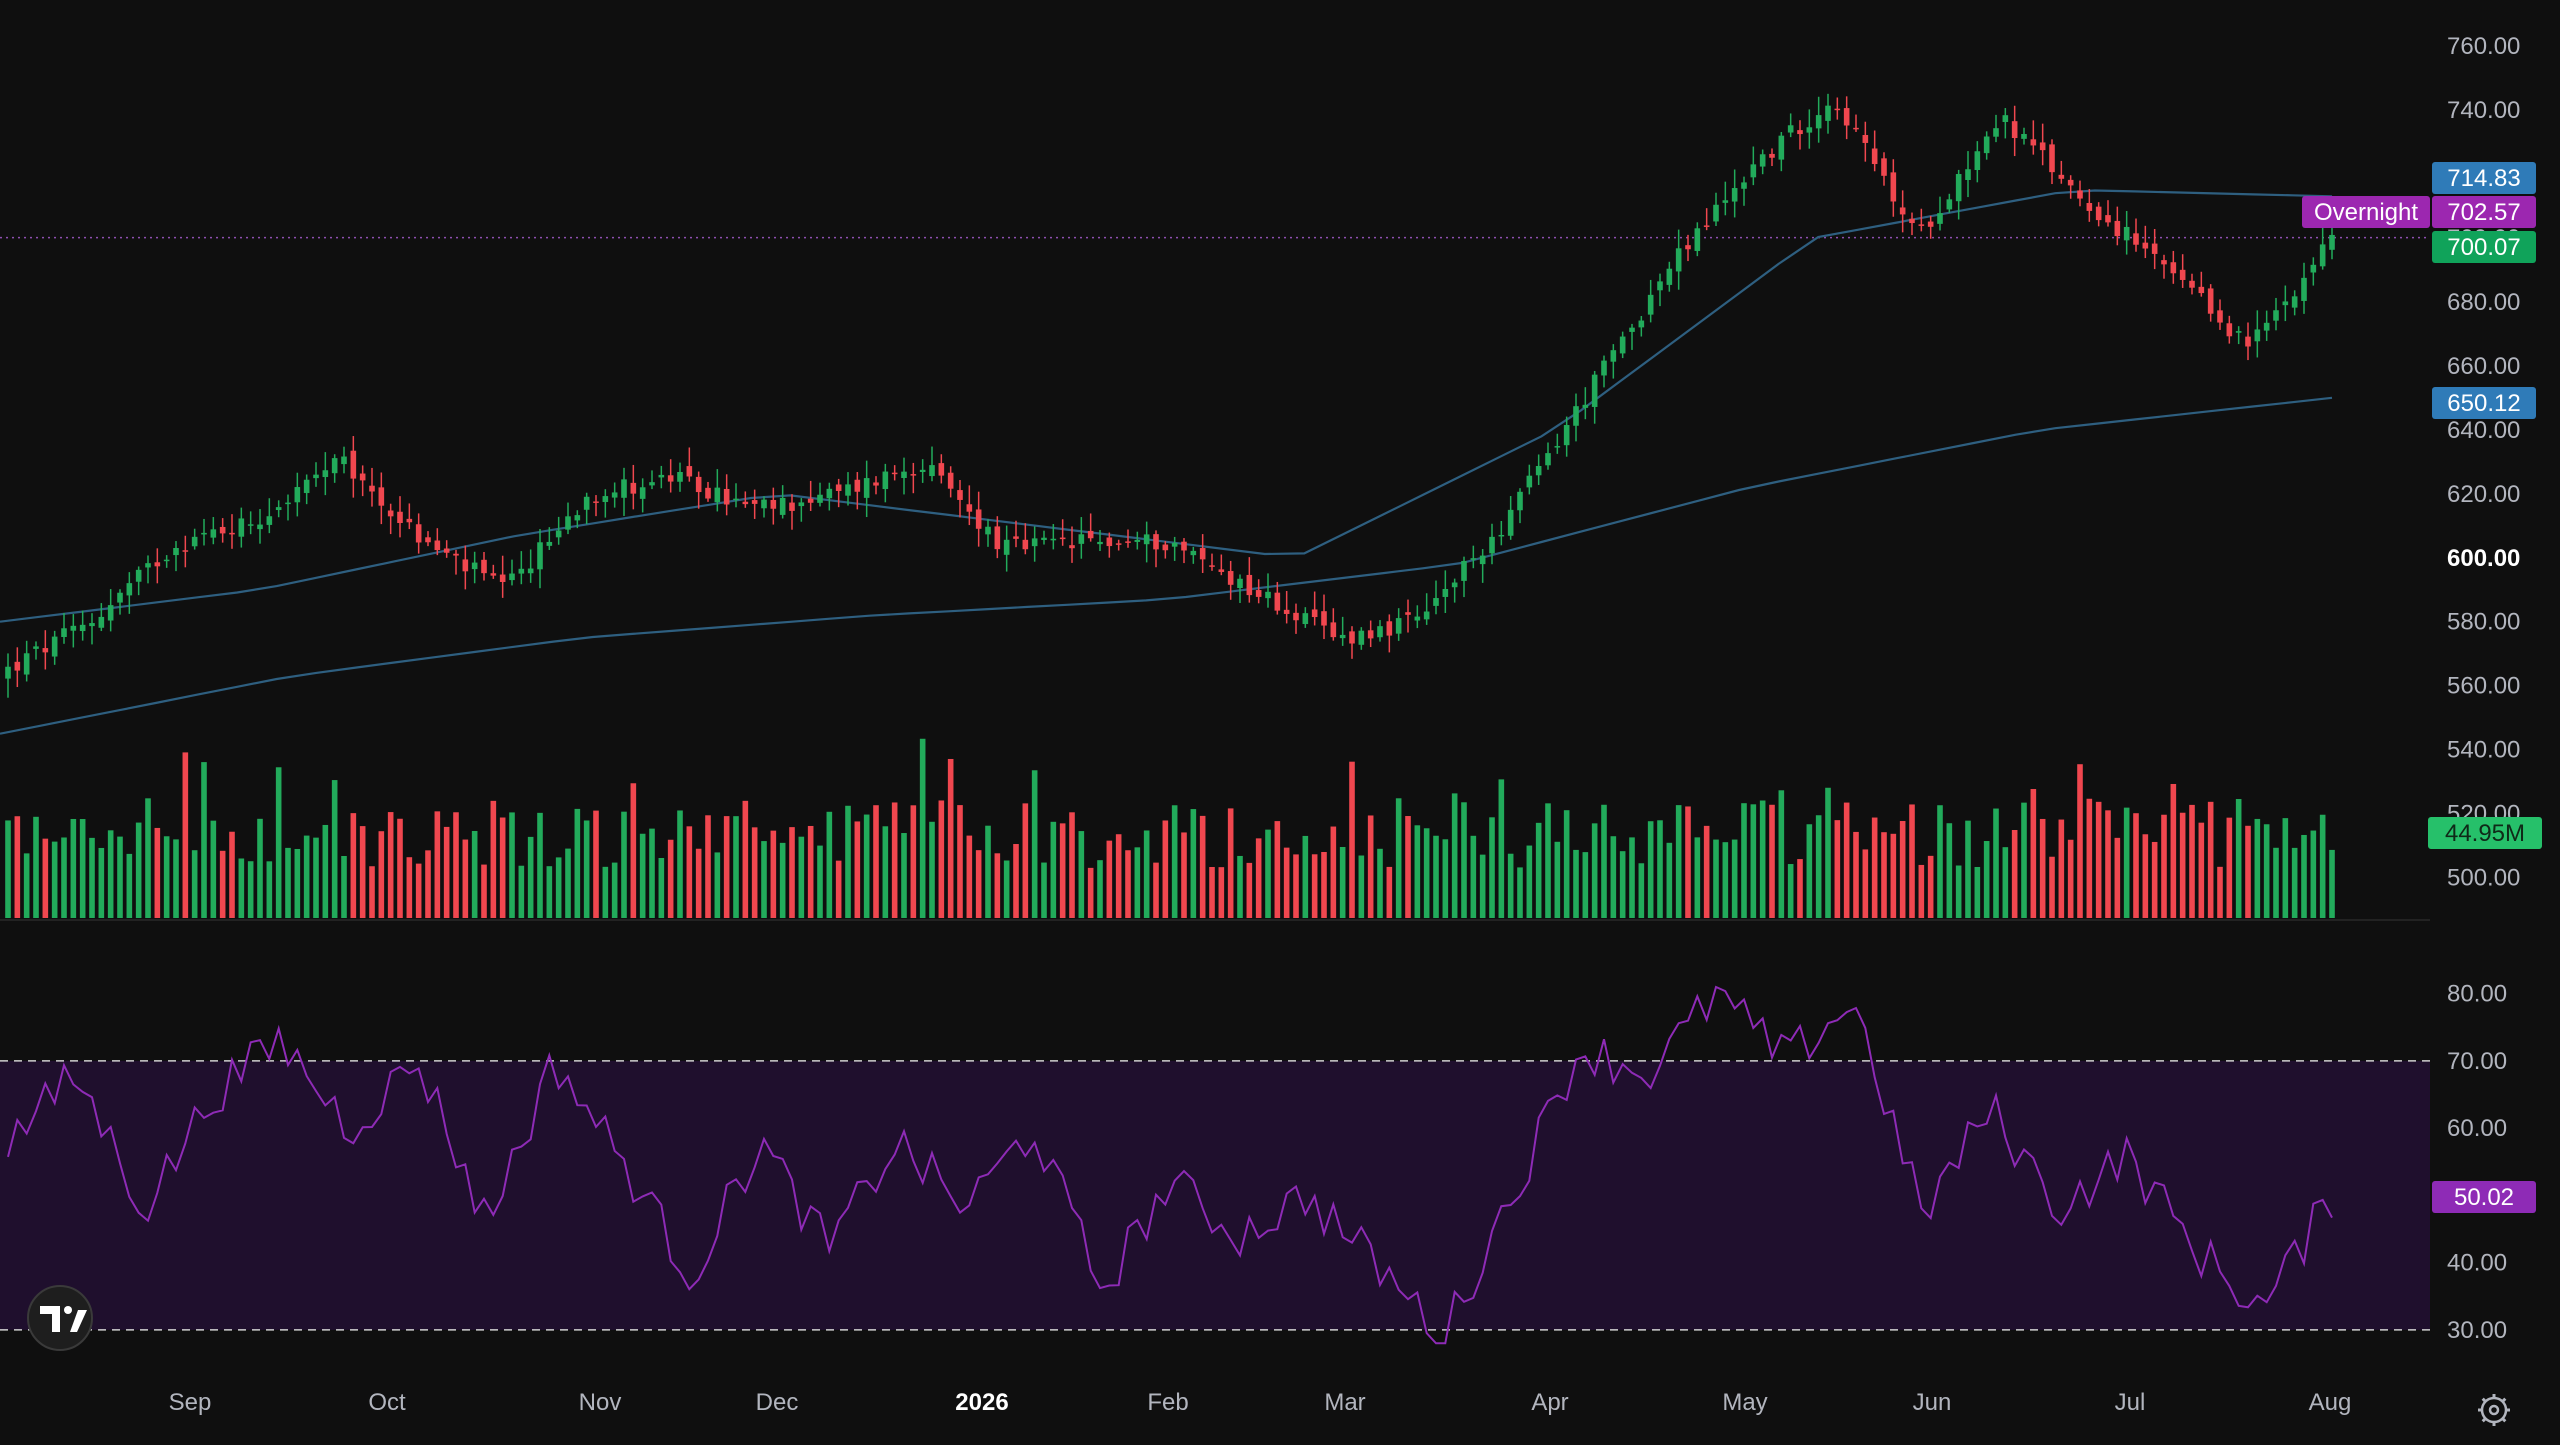  Describe the element at coordinates (60, 1318) in the screenshot. I see `tradingview-logo-icon` at that location.